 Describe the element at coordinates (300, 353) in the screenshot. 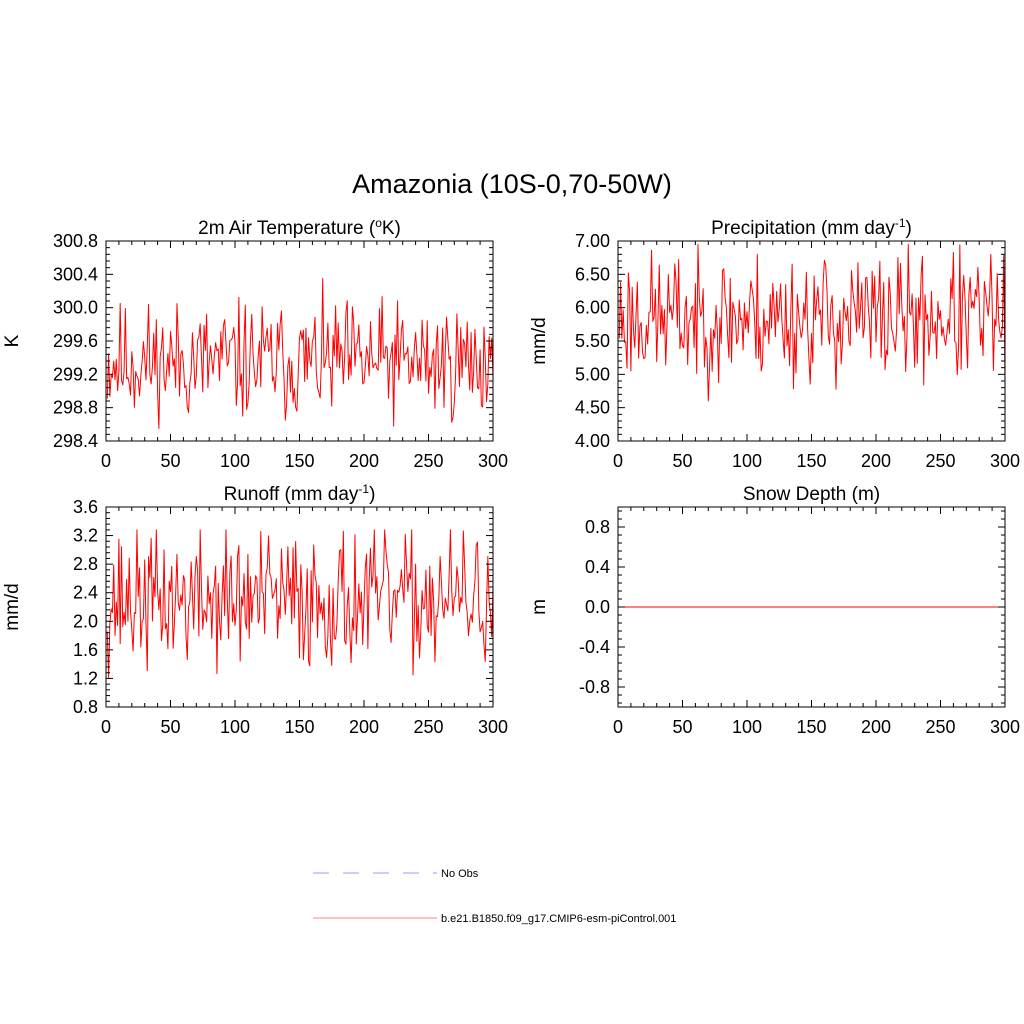

I see `series-line-temperature` at that location.